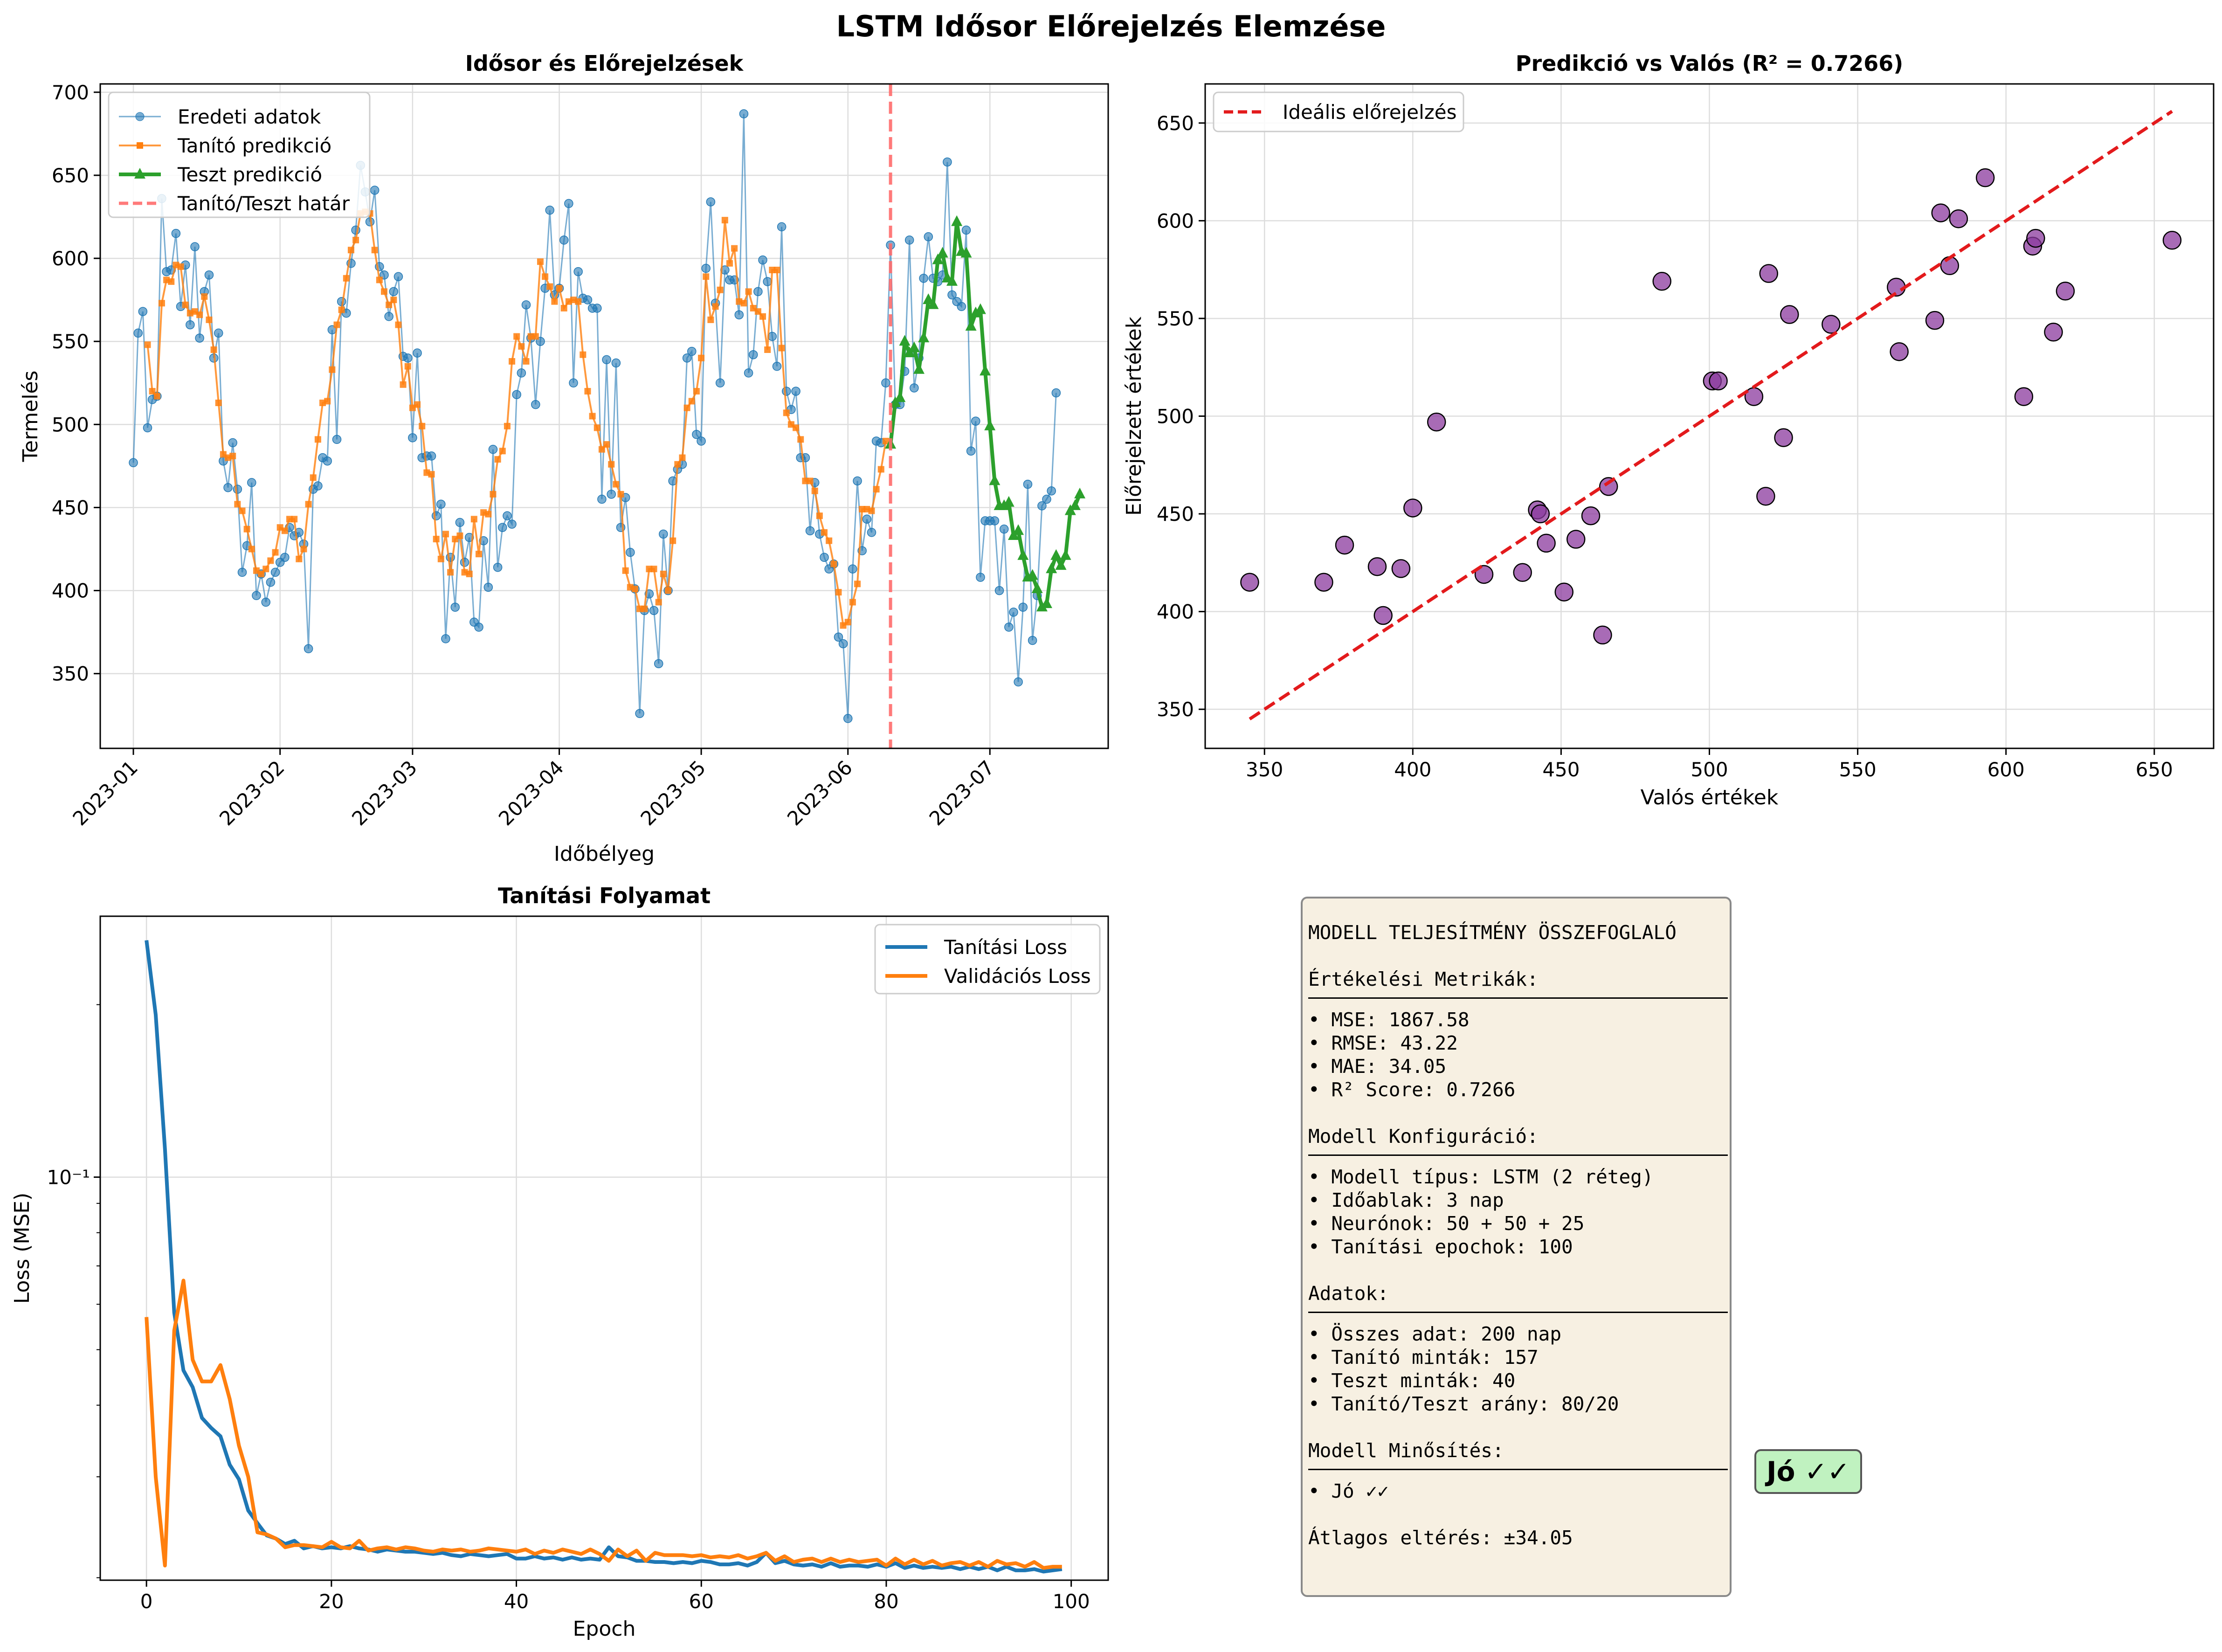 This screenshot has width=2222, height=1652. I want to click on x-tick-label: 60, so click(701, 1601).